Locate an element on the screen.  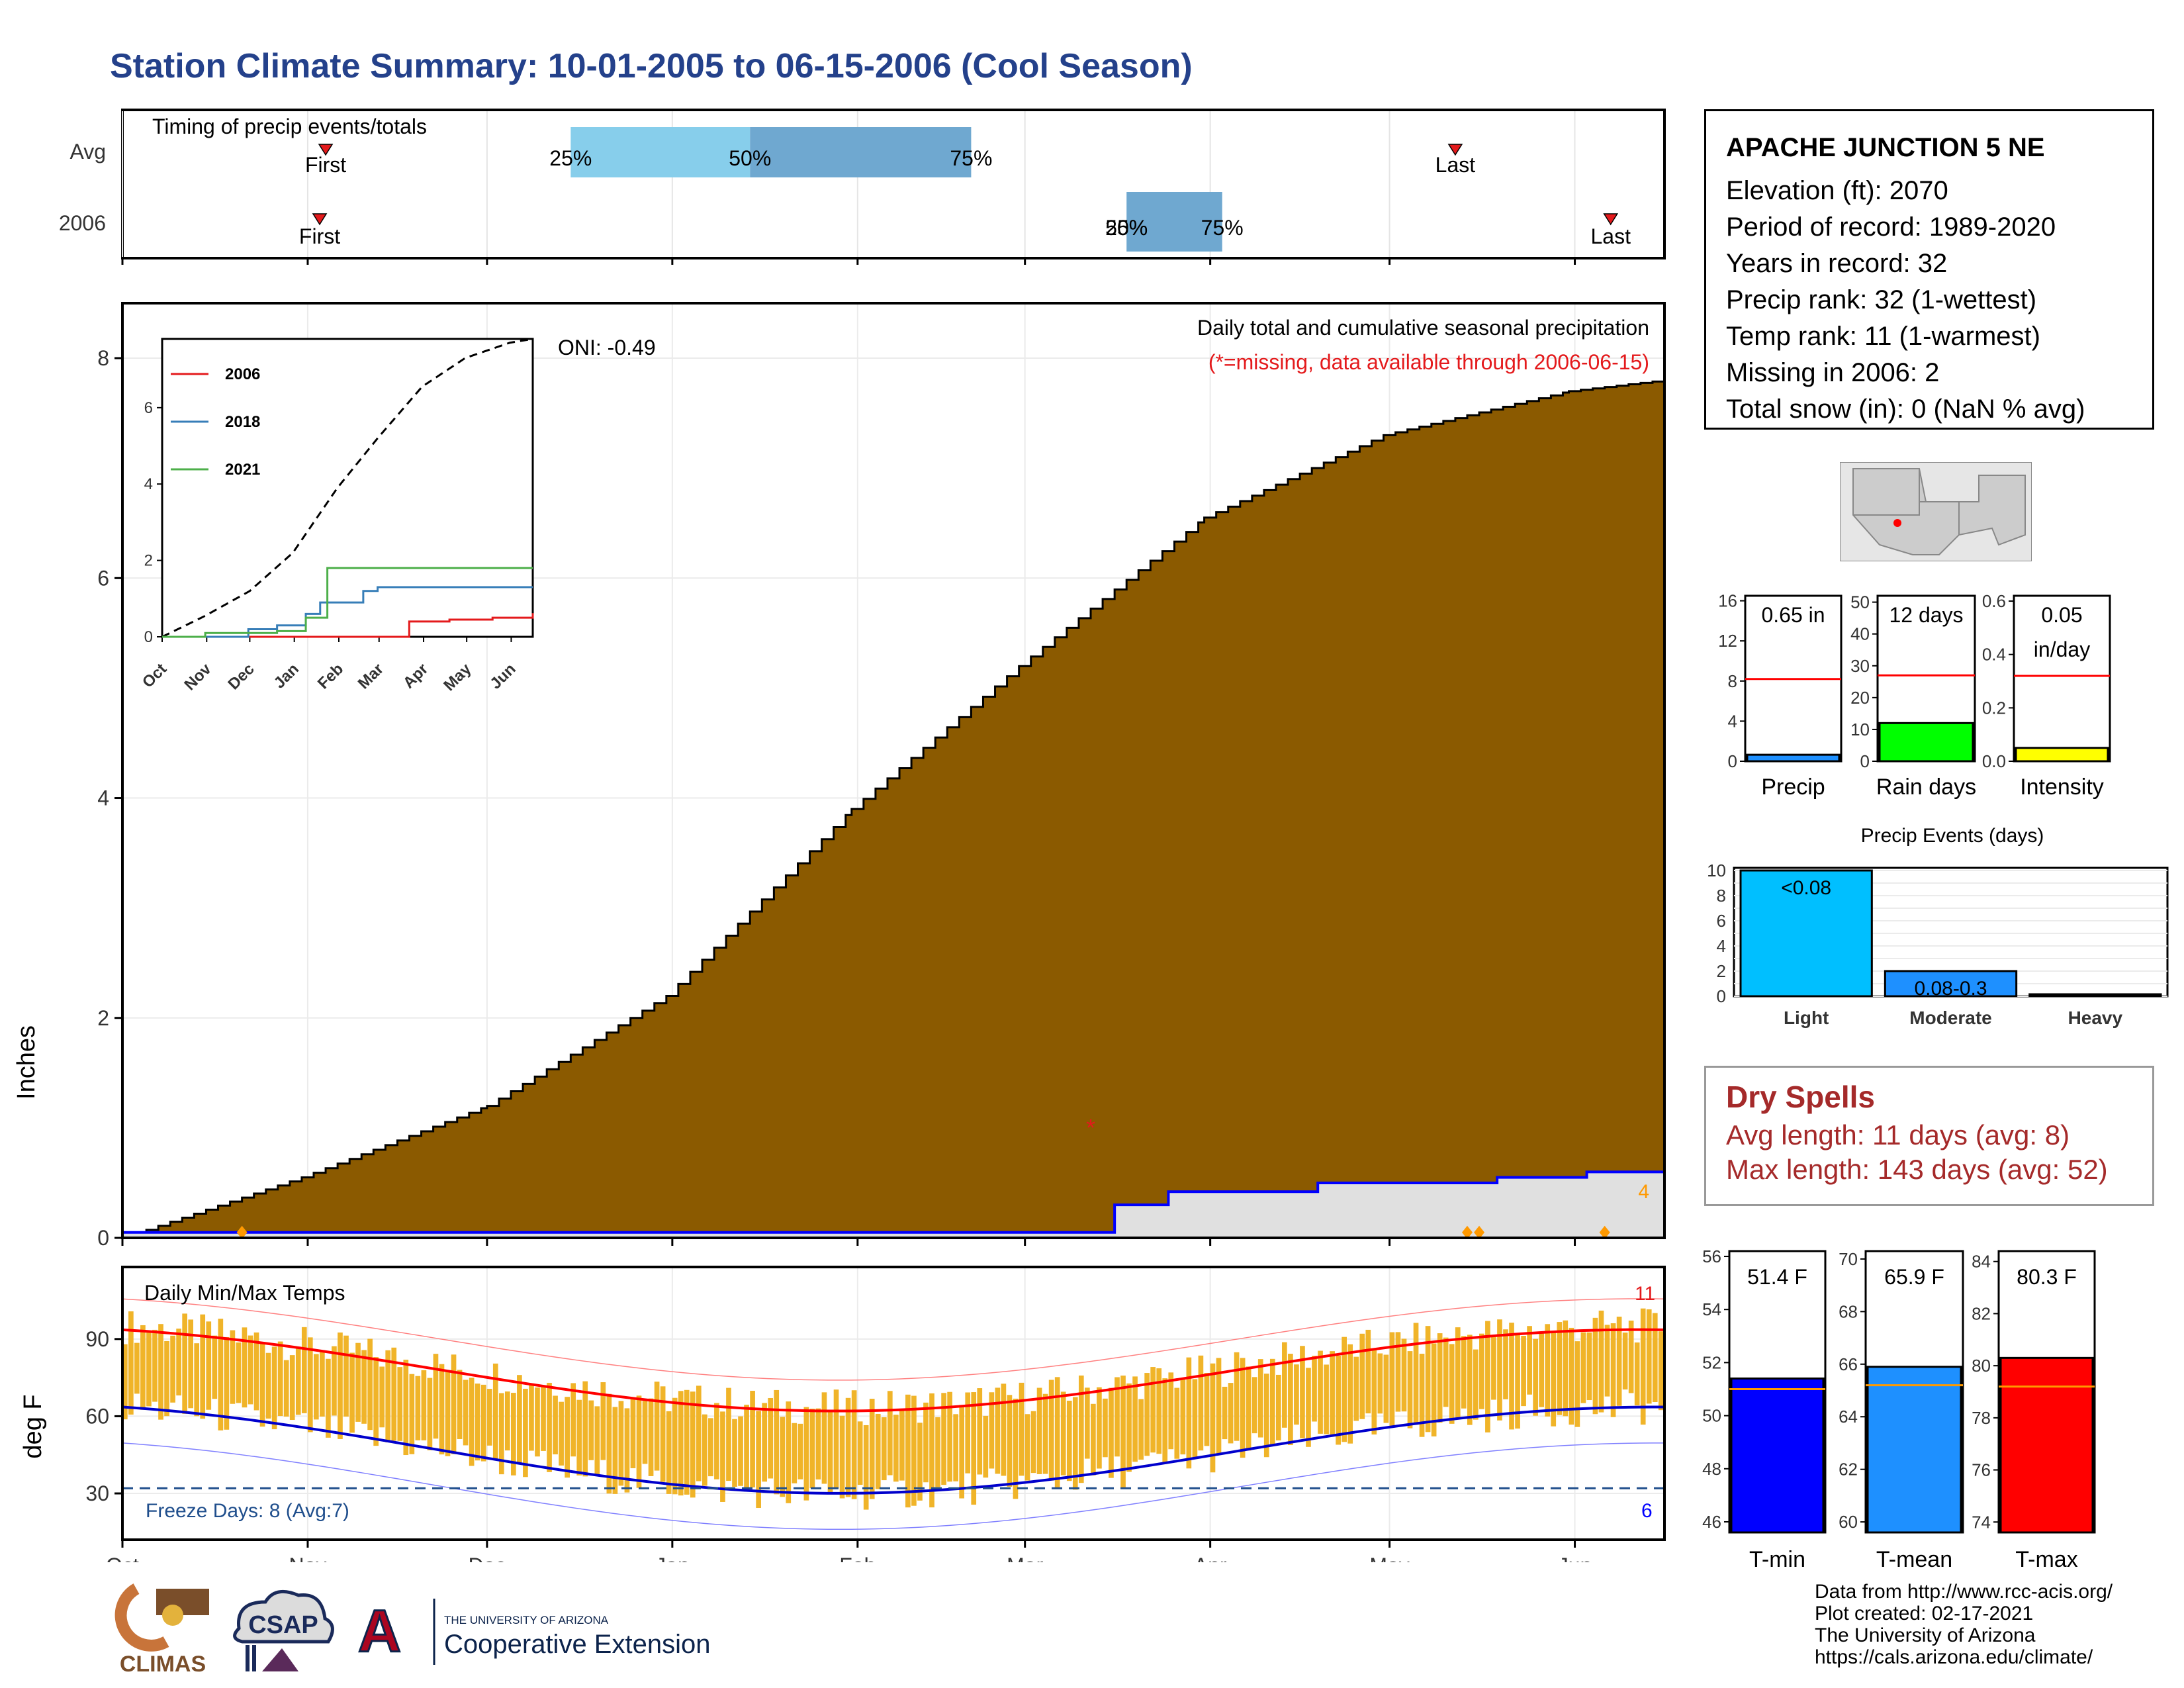
events-bar-label: <0.08 is located at coordinates (1806, 888).